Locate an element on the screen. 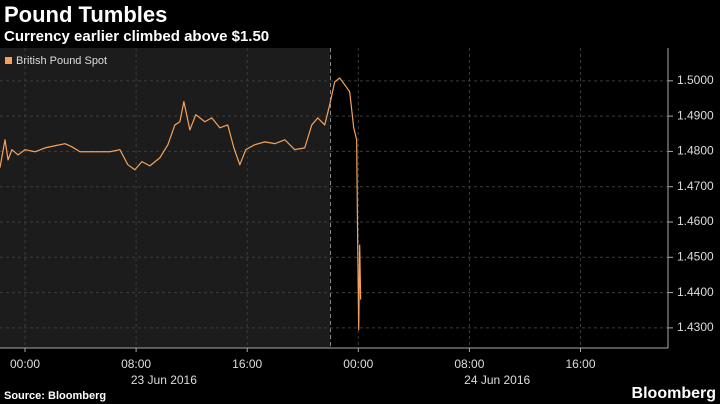  y-tick-label: 1.4400 is located at coordinates (695, 292).